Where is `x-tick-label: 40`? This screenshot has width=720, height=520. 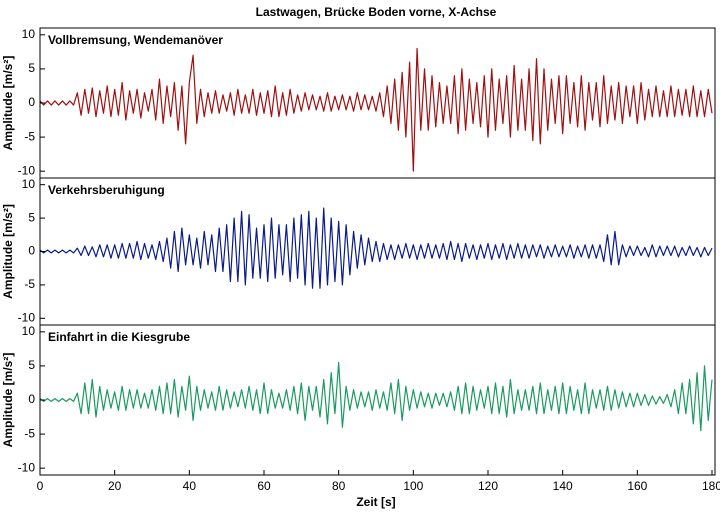
x-tick-label: 40 is located at coordinates (190, 486).